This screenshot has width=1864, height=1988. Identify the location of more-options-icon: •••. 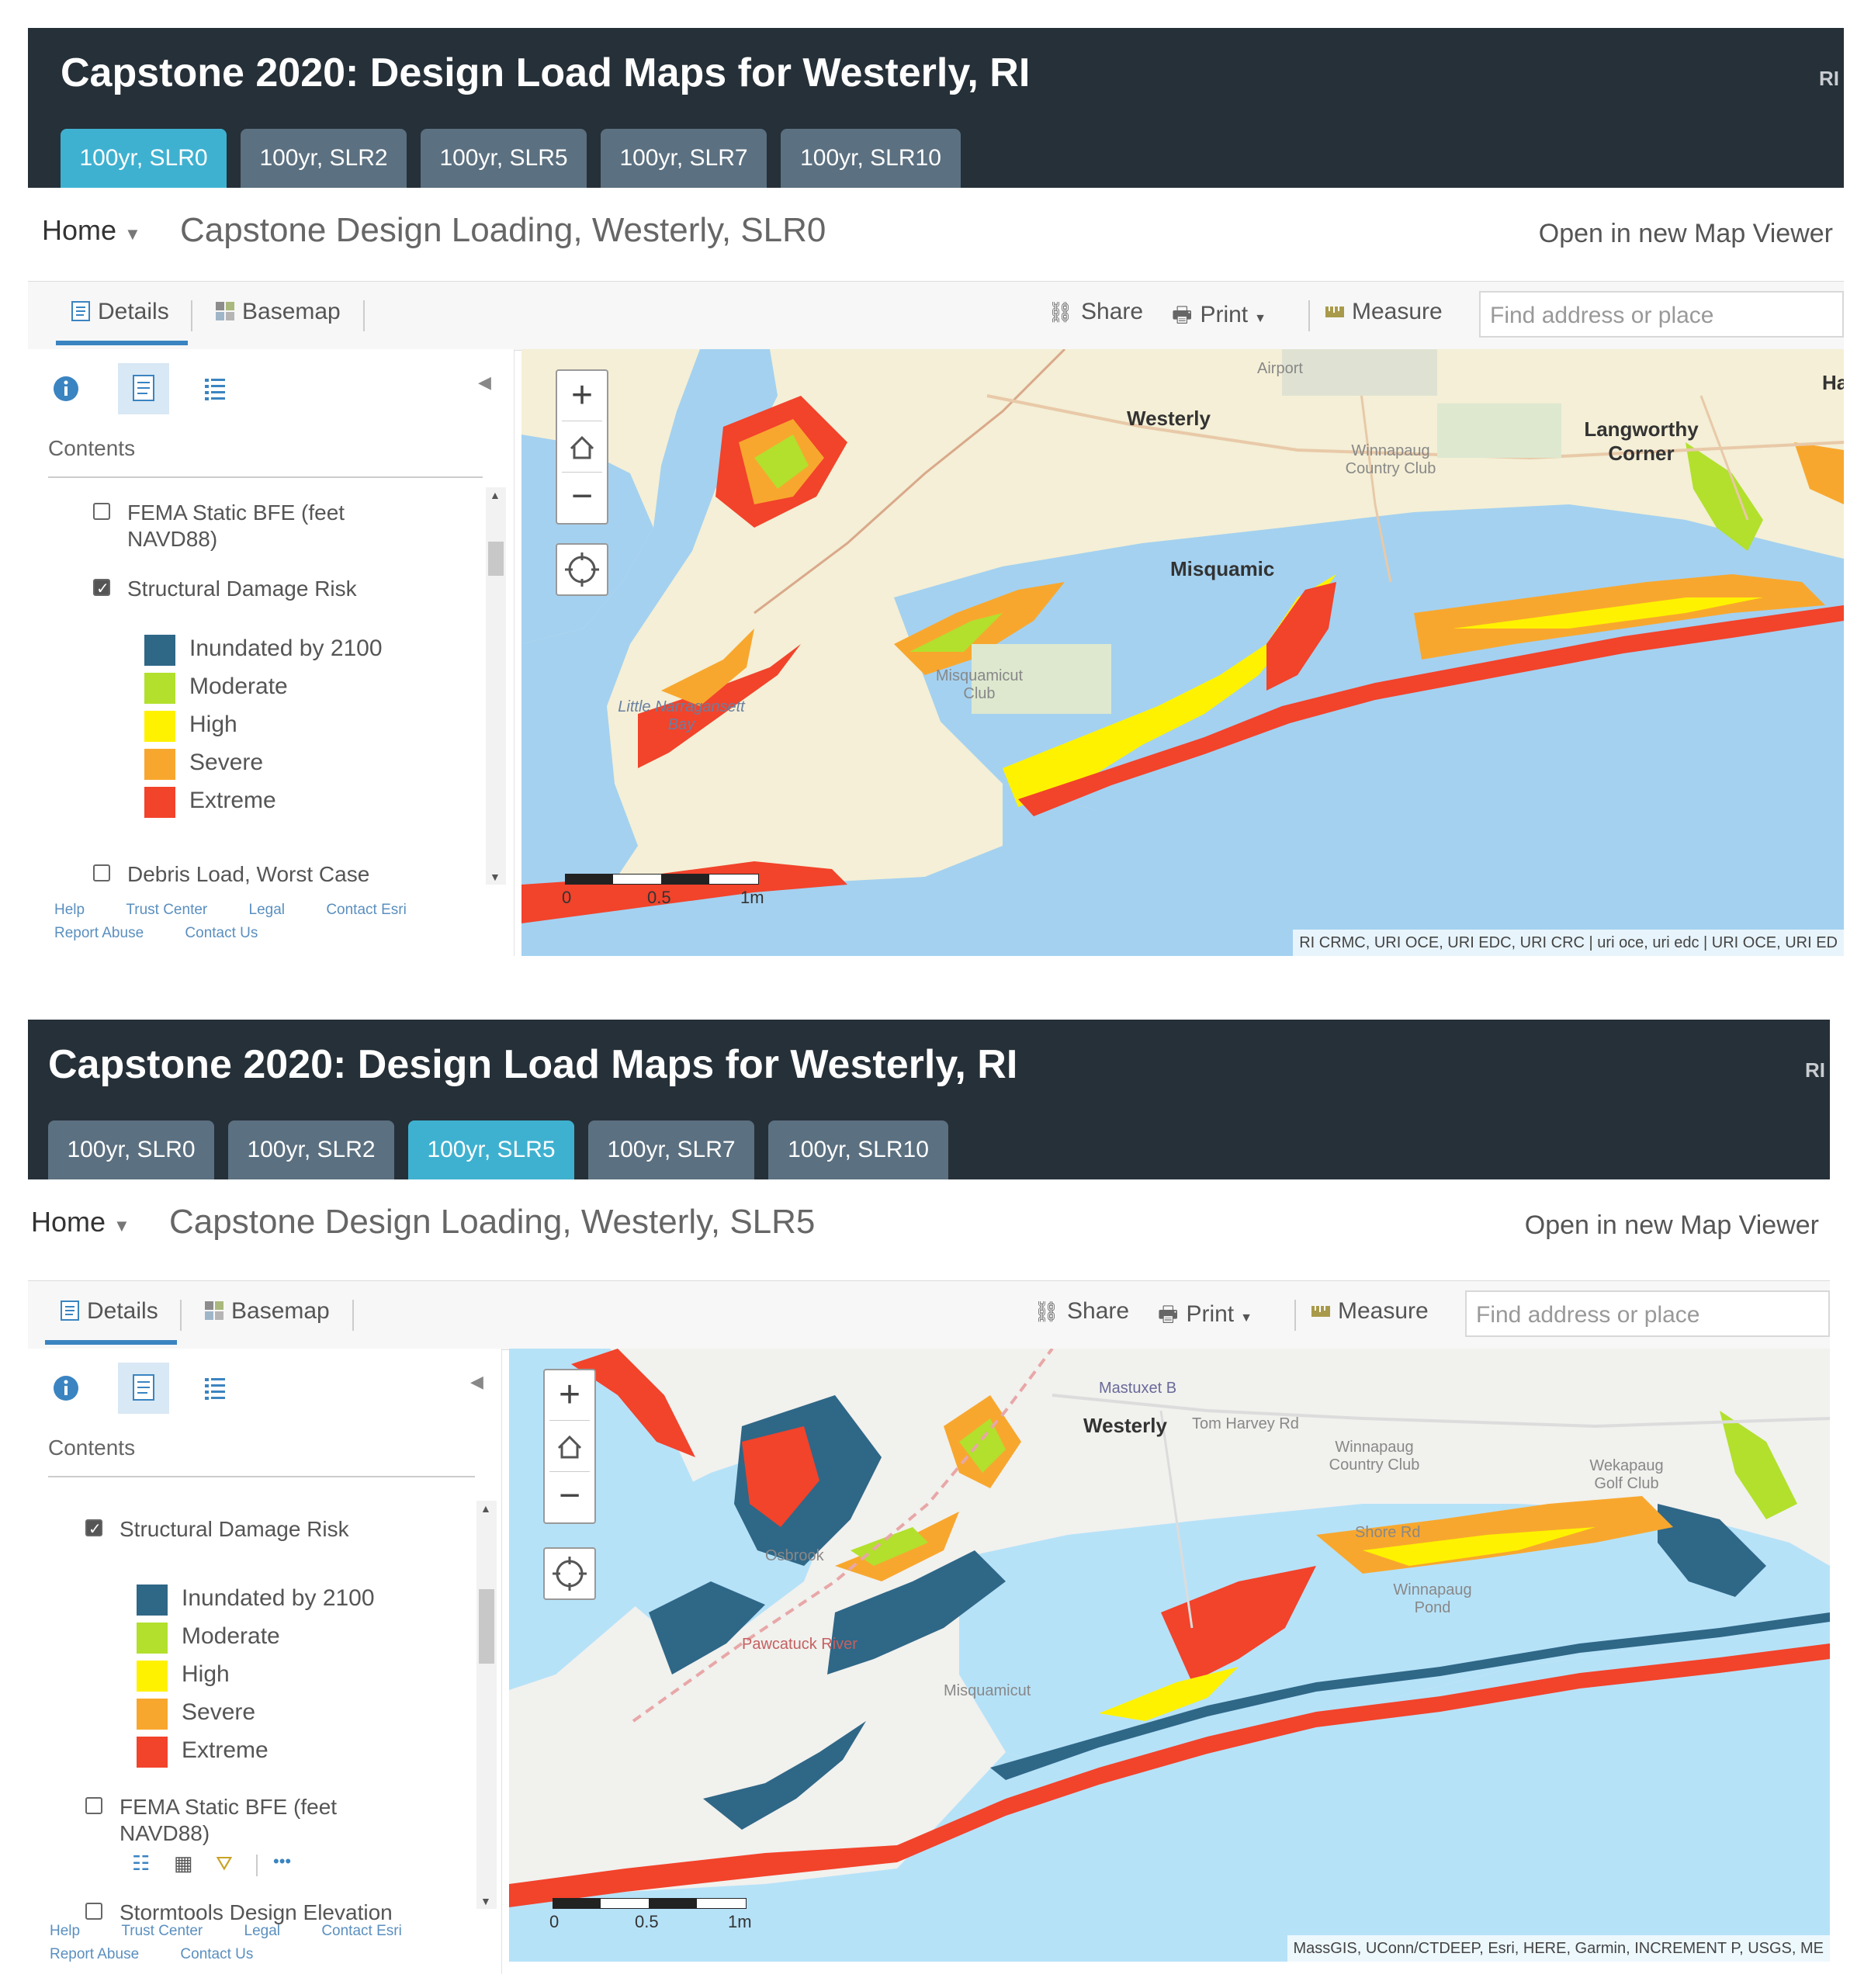
(282, 1861).